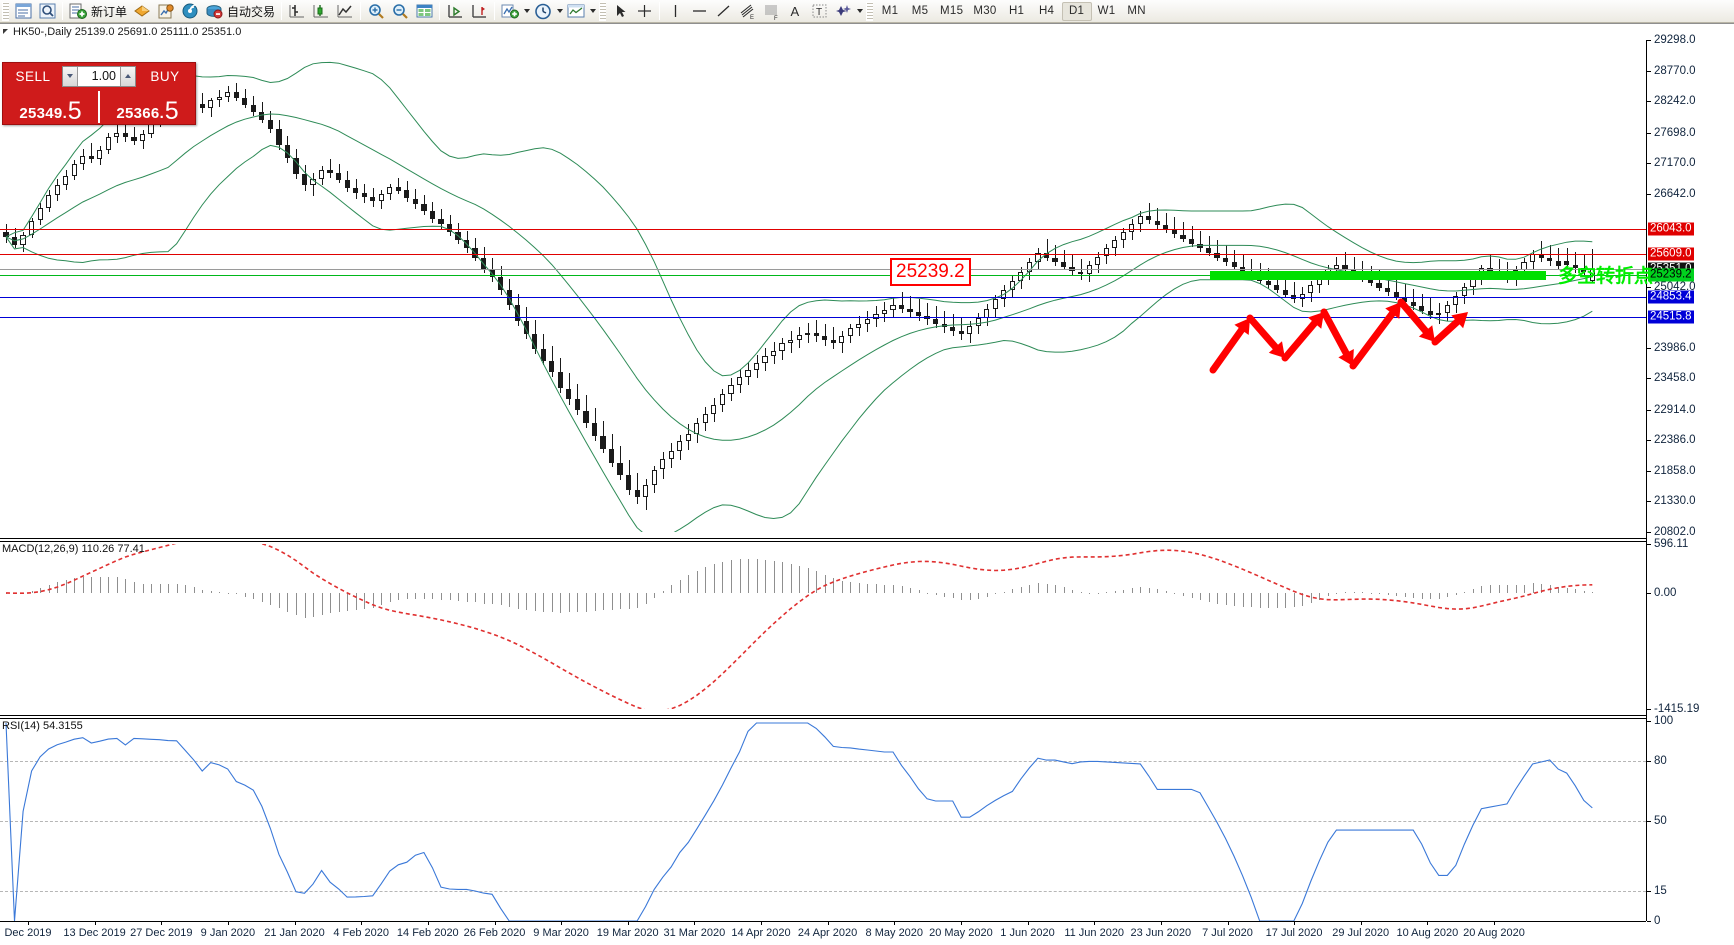  What do you see at coordinates (930, 272) in the screenshot?
I see `price-level-annotation-box: 25239.2` at bounding box center [930, 272].